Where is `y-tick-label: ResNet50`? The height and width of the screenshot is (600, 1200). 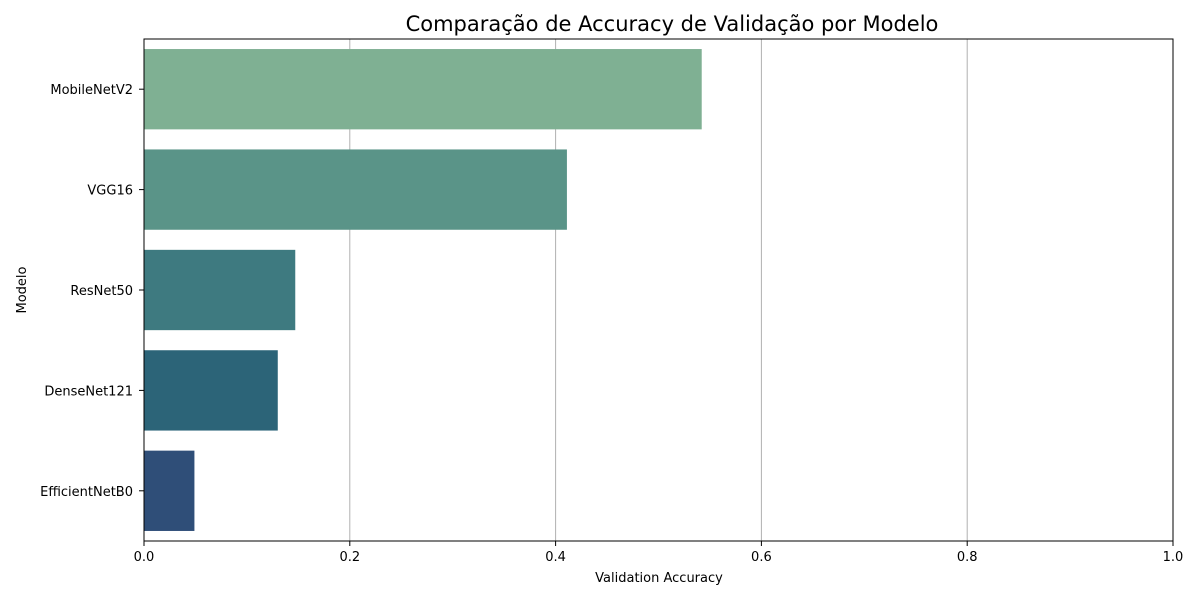
y-tick-label: ResNet50 is located at coordinates (101, 291).